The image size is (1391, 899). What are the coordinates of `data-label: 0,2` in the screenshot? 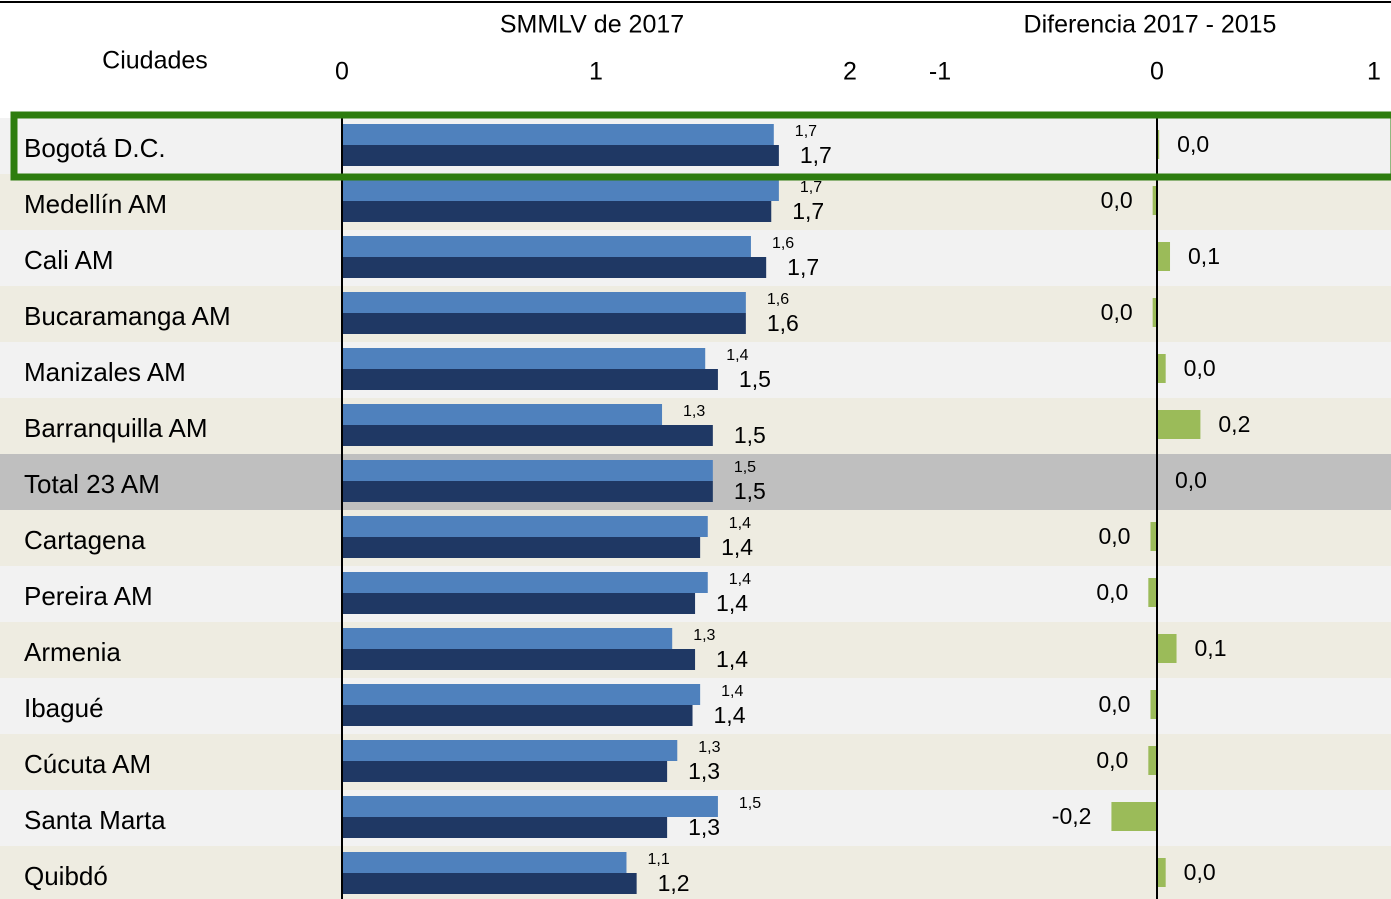 It's located at (1234, 424).